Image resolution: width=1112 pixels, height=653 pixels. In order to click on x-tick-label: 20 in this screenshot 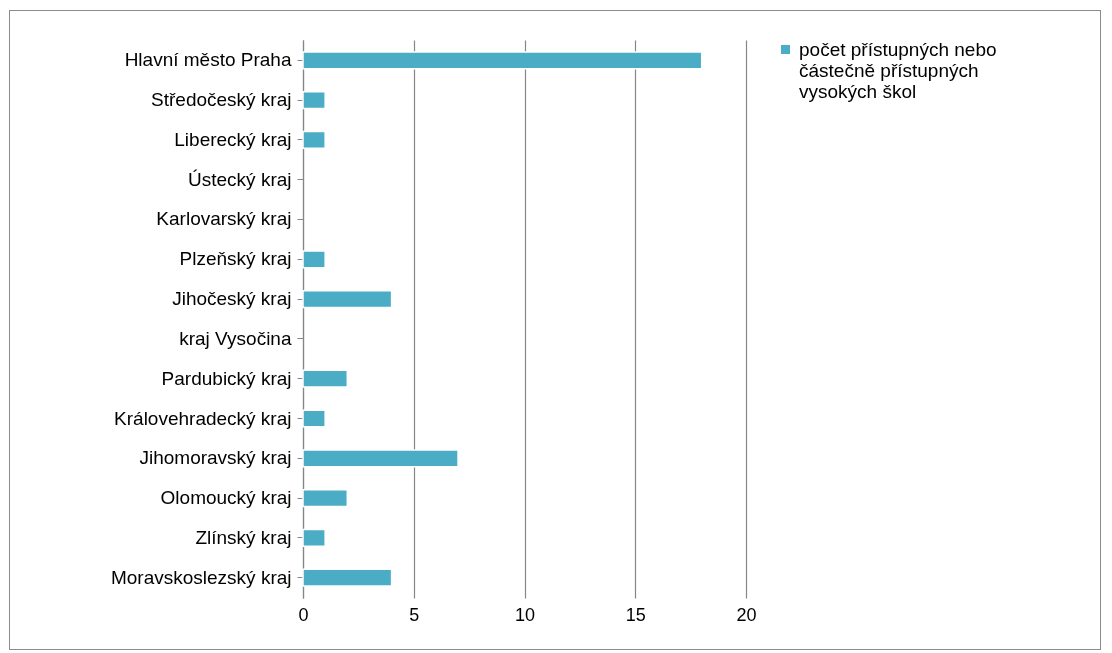, I will do `click(746, 614)`.